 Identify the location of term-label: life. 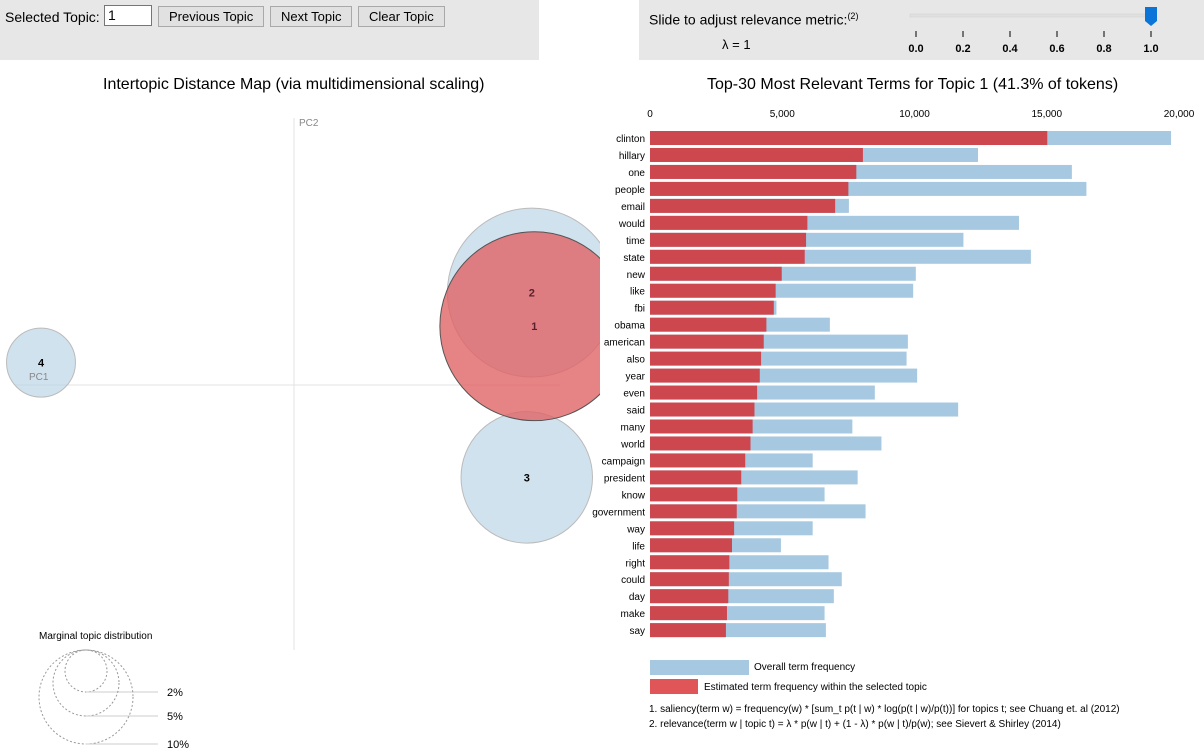
(638, 546).